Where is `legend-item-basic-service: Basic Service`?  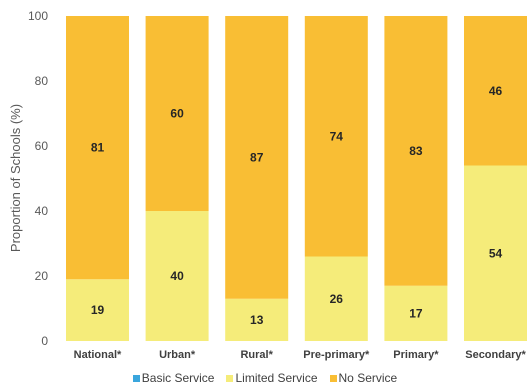
legend-item-basic-service: Basic Service is located at coordinates (173, 378).